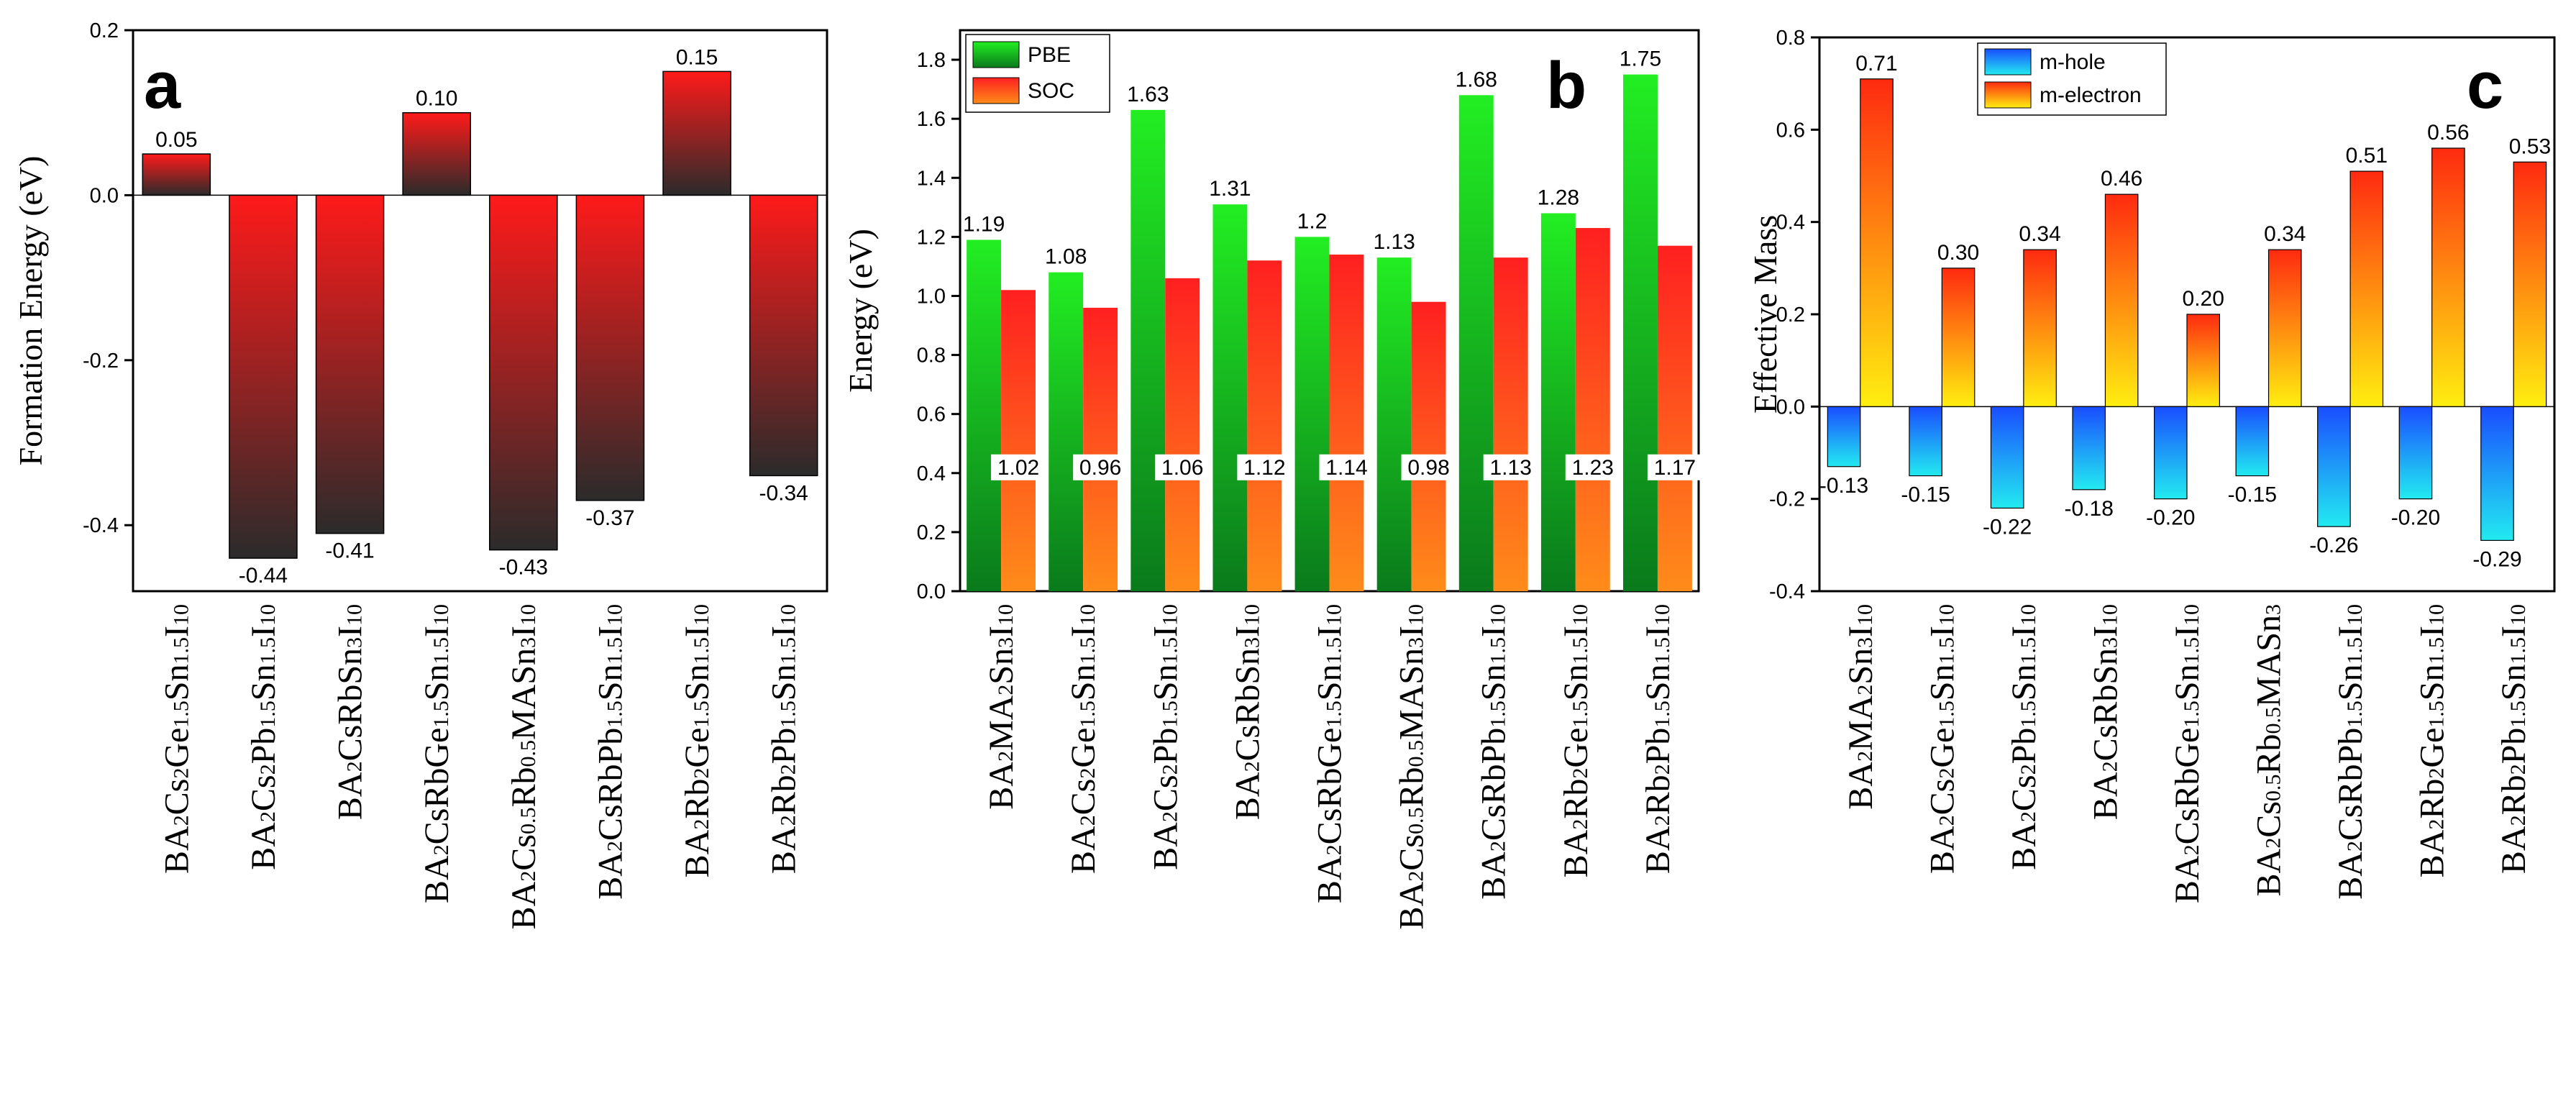  I want to click on x-tick-label: BA2CsRbPb1.5Sn1.5I10, so click(610, 752).